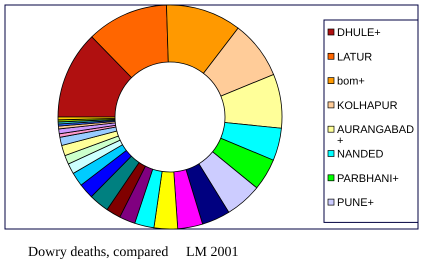  What do you see at coordinates (355, 203) in the screenshot?
I see `legend-label: PUNE+` at bounding box center [355, 203].